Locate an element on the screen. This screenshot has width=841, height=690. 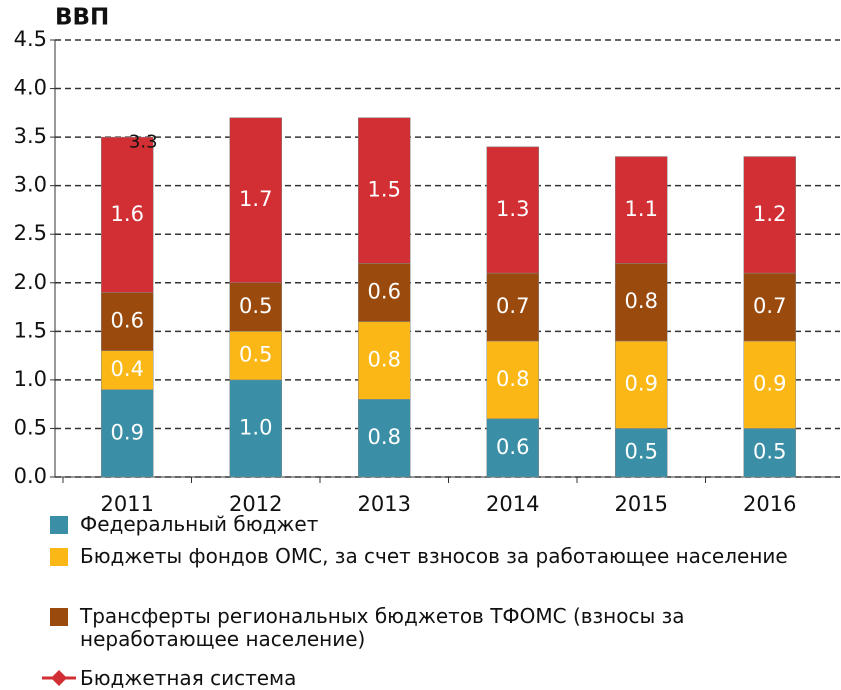
legend-marker is located at coordinates (59, 678).